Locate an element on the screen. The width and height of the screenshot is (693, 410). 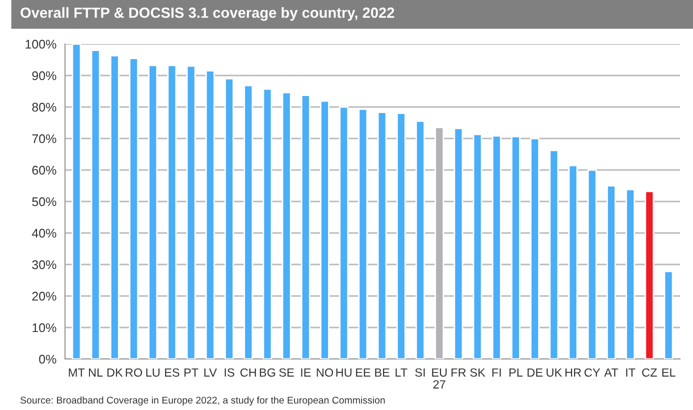
x-tick-label: EL is located at coordinates (669, 372).